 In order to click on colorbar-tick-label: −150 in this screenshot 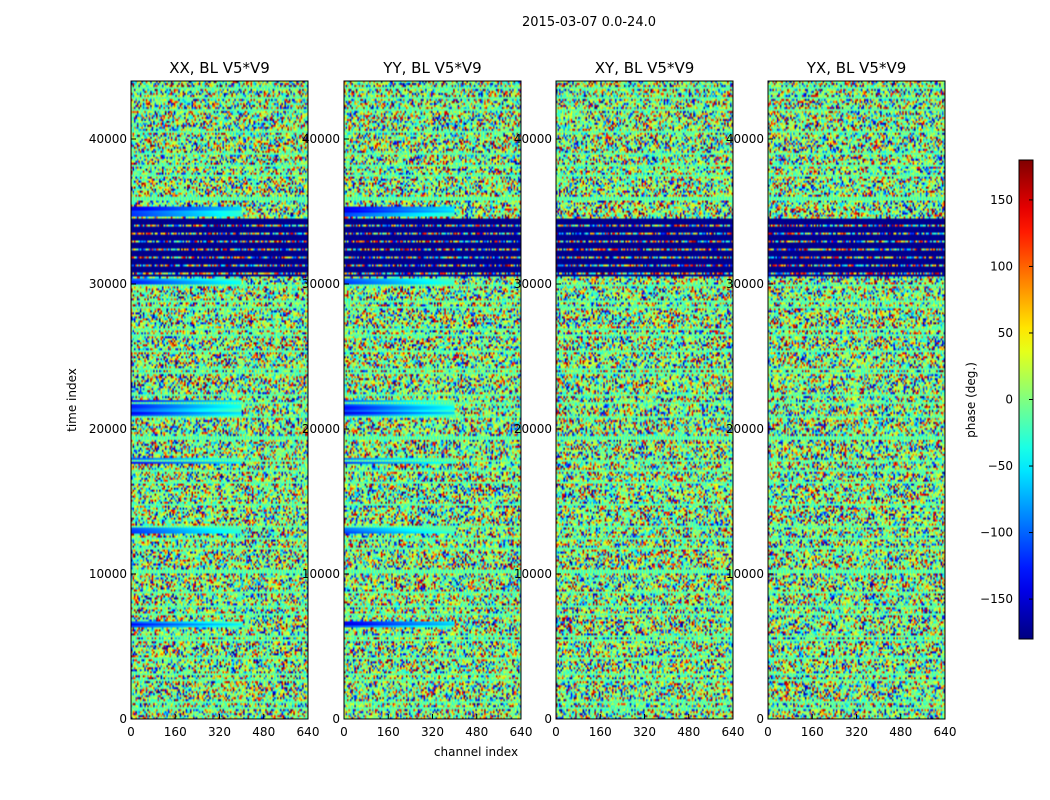, I will do `click(996, 599)`.